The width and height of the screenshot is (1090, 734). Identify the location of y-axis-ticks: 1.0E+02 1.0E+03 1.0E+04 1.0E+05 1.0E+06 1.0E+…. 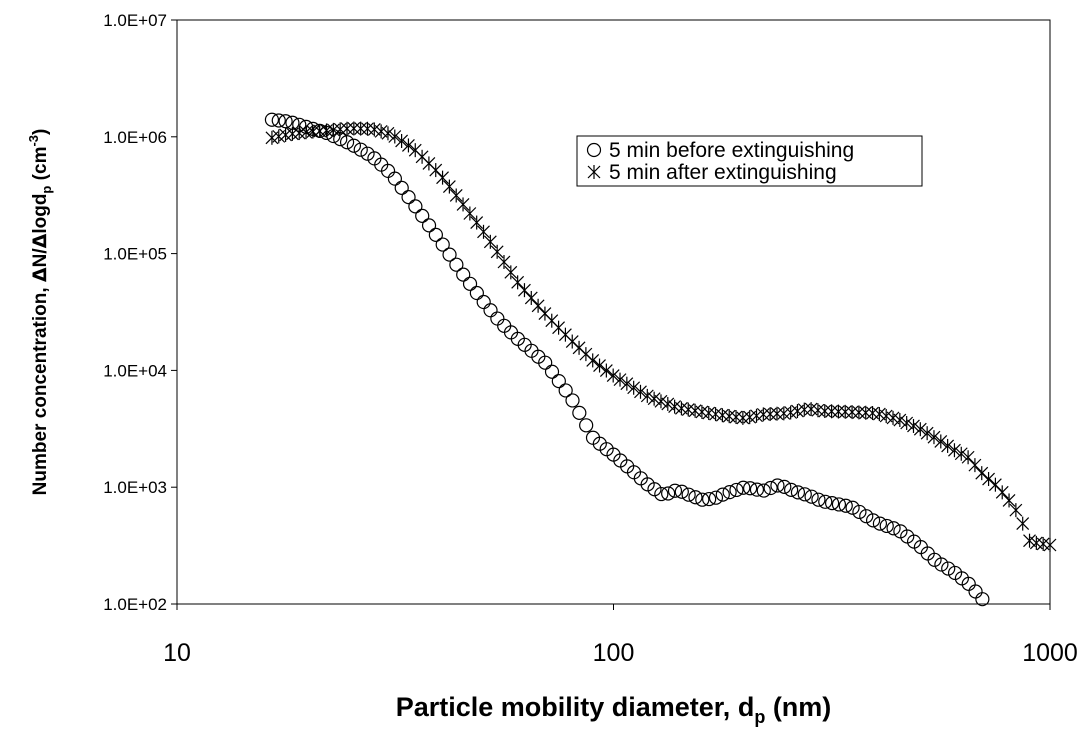
(140, 312).